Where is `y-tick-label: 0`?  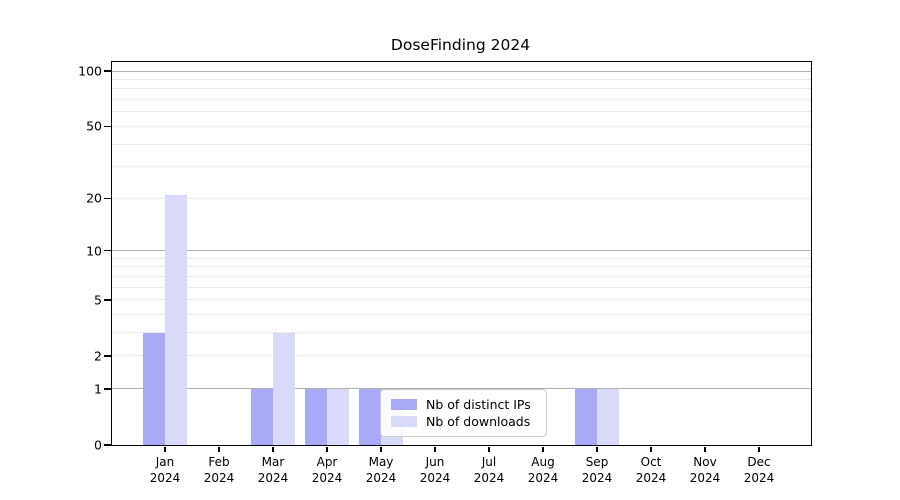
y-tick-label: 0 is located at coordinates (98, 445).